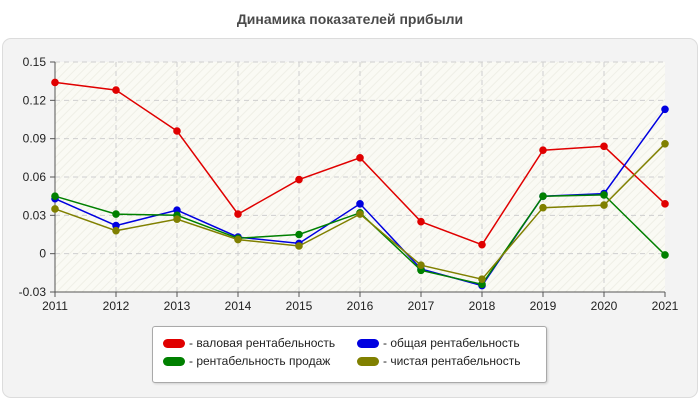 This screenshot has width=700, height=400. Describe the element at coordinates (262, 343) in the screenshot. I see `legend-label: - валовая рентабельность` at that location.